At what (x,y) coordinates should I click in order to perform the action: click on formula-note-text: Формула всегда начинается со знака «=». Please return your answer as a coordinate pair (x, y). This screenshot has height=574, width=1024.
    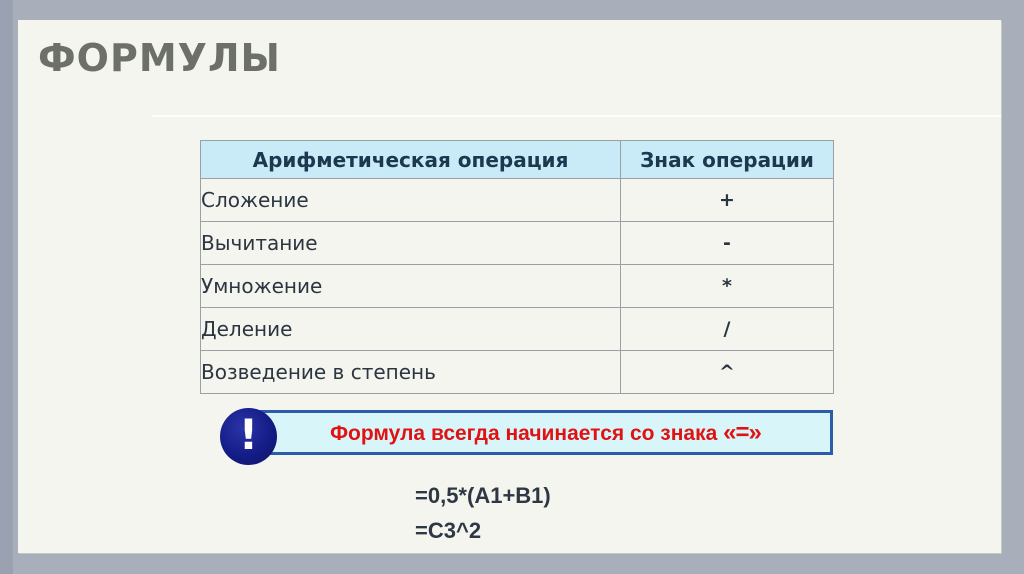
    Looking at the image, I should click on (546, 432).